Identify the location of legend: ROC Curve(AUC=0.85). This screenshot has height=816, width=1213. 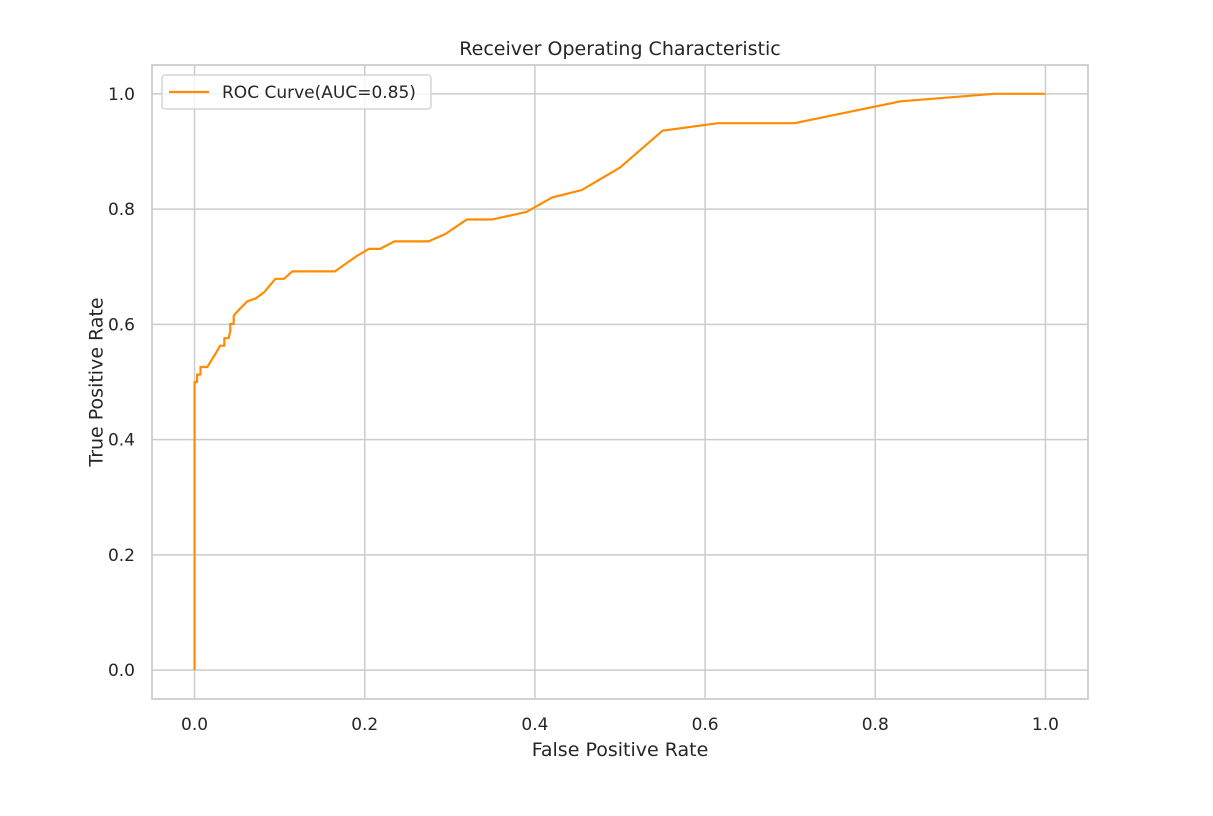
(296, 92).